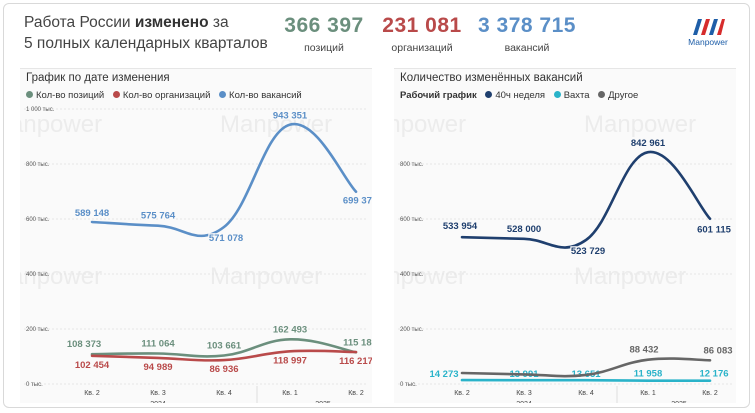 This screenshot has height=413, width=755. I want to click on data-label: 162 493, so click(290, 329).